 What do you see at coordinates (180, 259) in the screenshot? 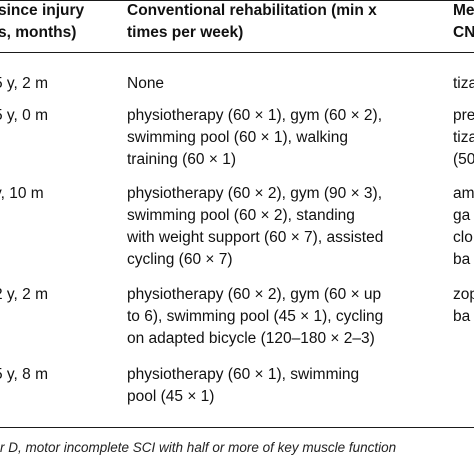
I see `row-3-rehab-line-4: cycling (60 × 7)` at bounding box center [180, 259].